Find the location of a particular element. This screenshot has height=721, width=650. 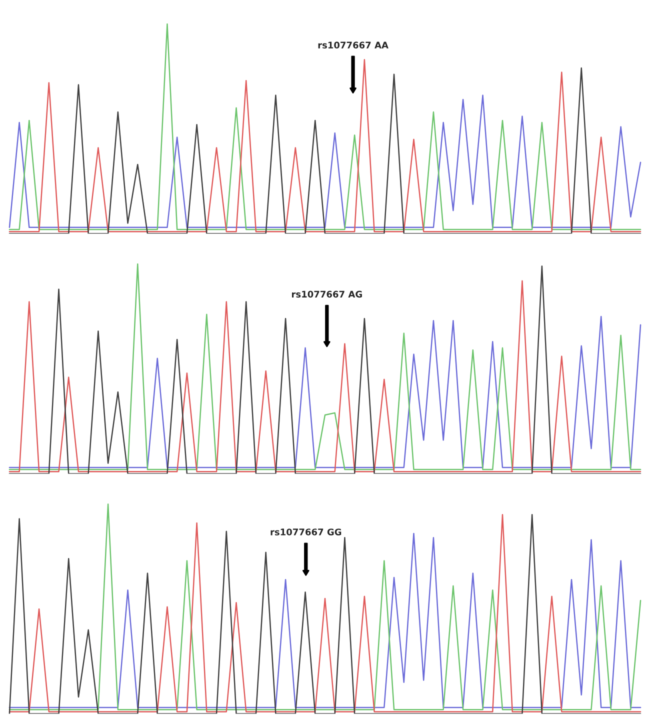

annotation: rs1077667 AA is located at coordinates (353, 45).